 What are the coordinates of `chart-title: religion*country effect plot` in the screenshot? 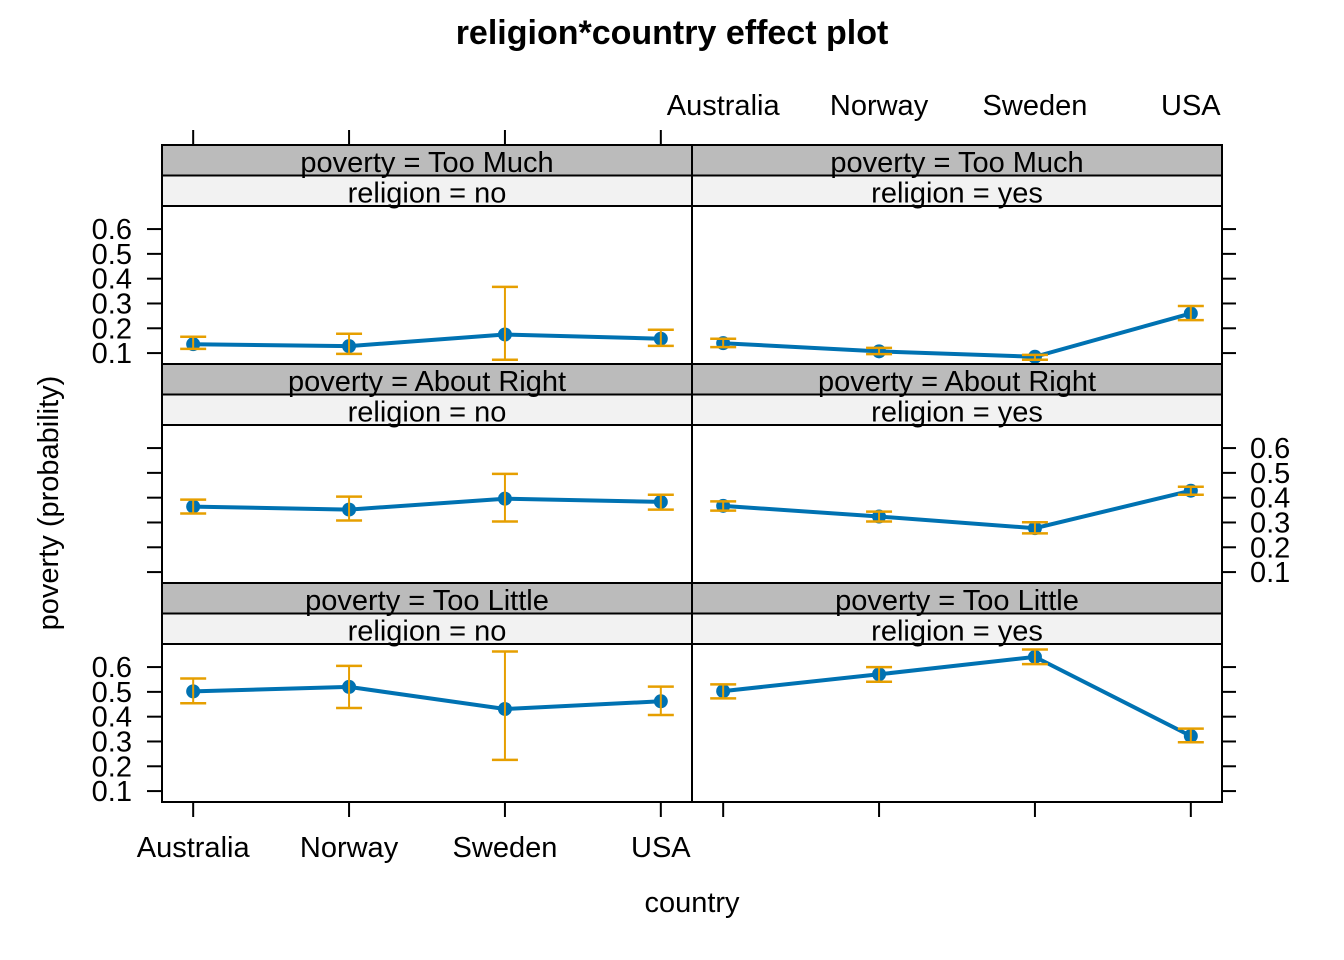 It's located at (672, 33).